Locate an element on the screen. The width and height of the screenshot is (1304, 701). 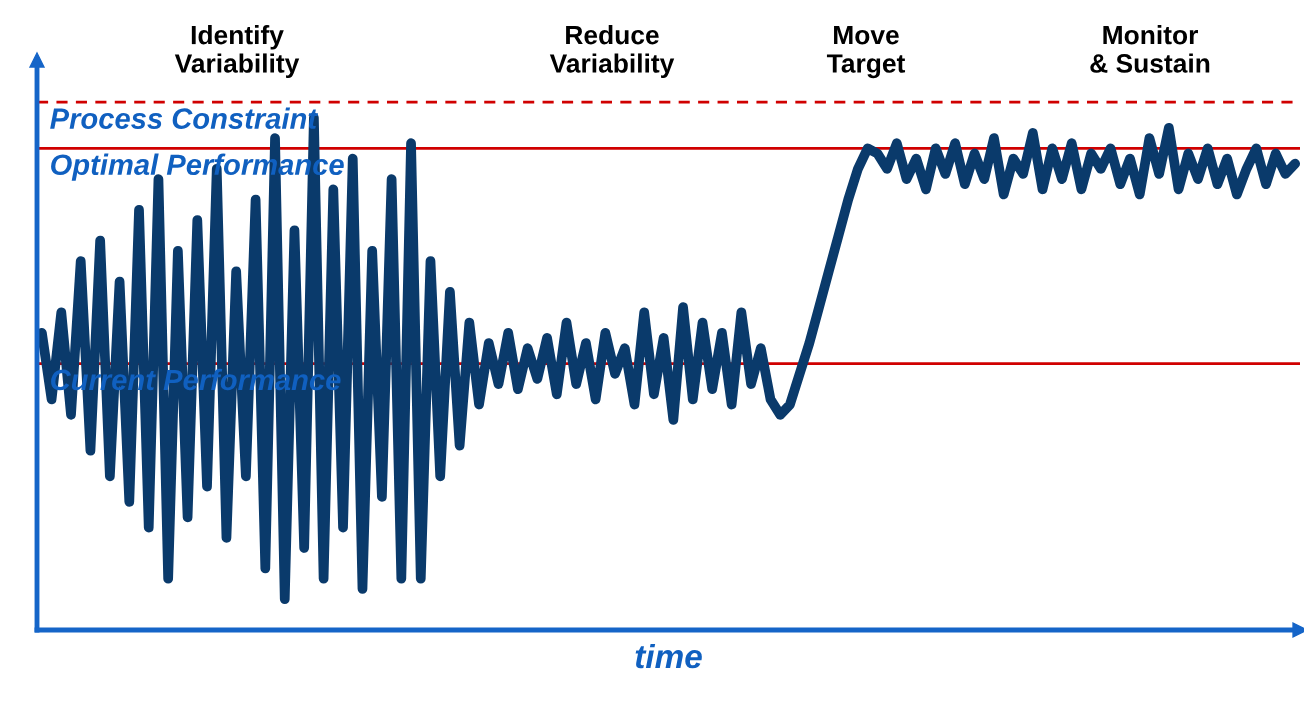
text: Move Target is located at coordinates (866, 52).